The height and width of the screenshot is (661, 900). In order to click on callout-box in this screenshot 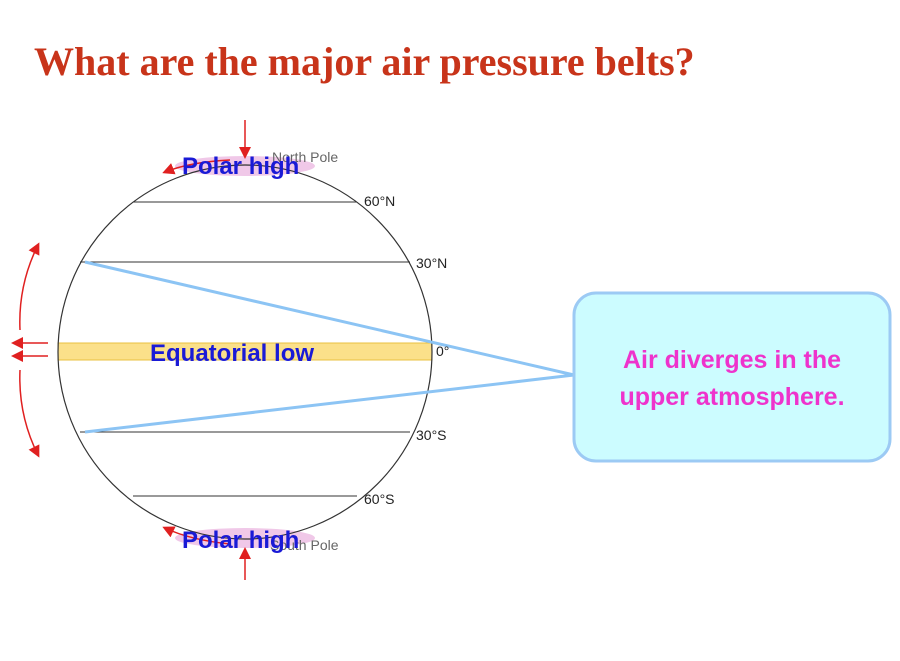, I will do `click(732, 377)`.